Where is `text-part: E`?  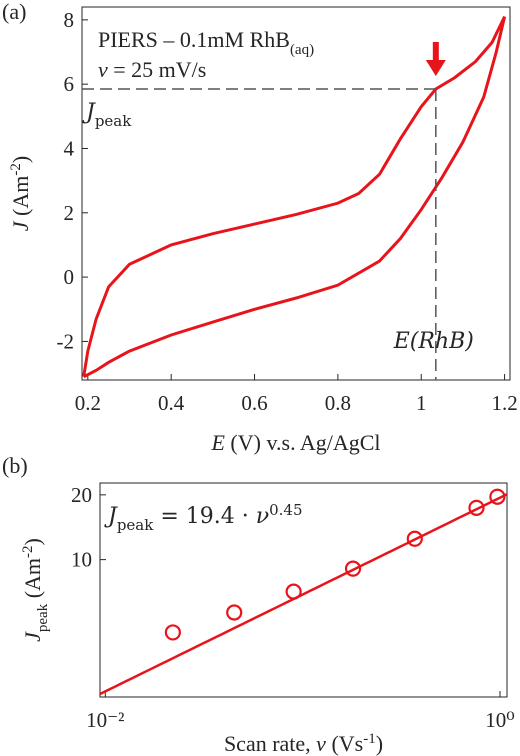
text-part: E is located at coordinates (217, 442).